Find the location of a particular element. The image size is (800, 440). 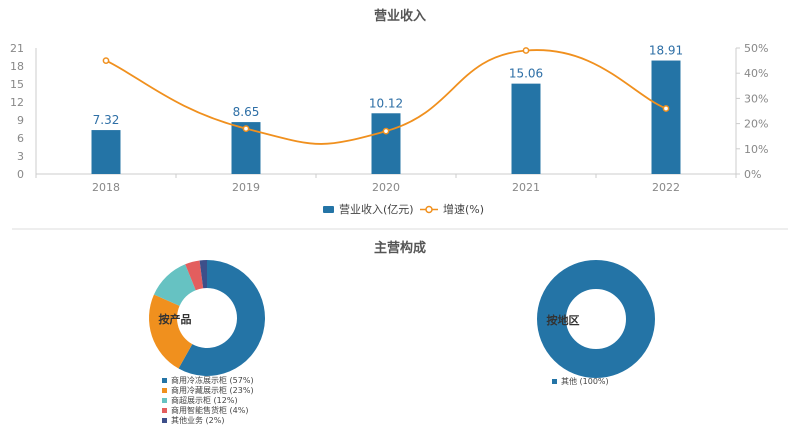

y-tick-label: 12 is located at coordinates (17, 102).